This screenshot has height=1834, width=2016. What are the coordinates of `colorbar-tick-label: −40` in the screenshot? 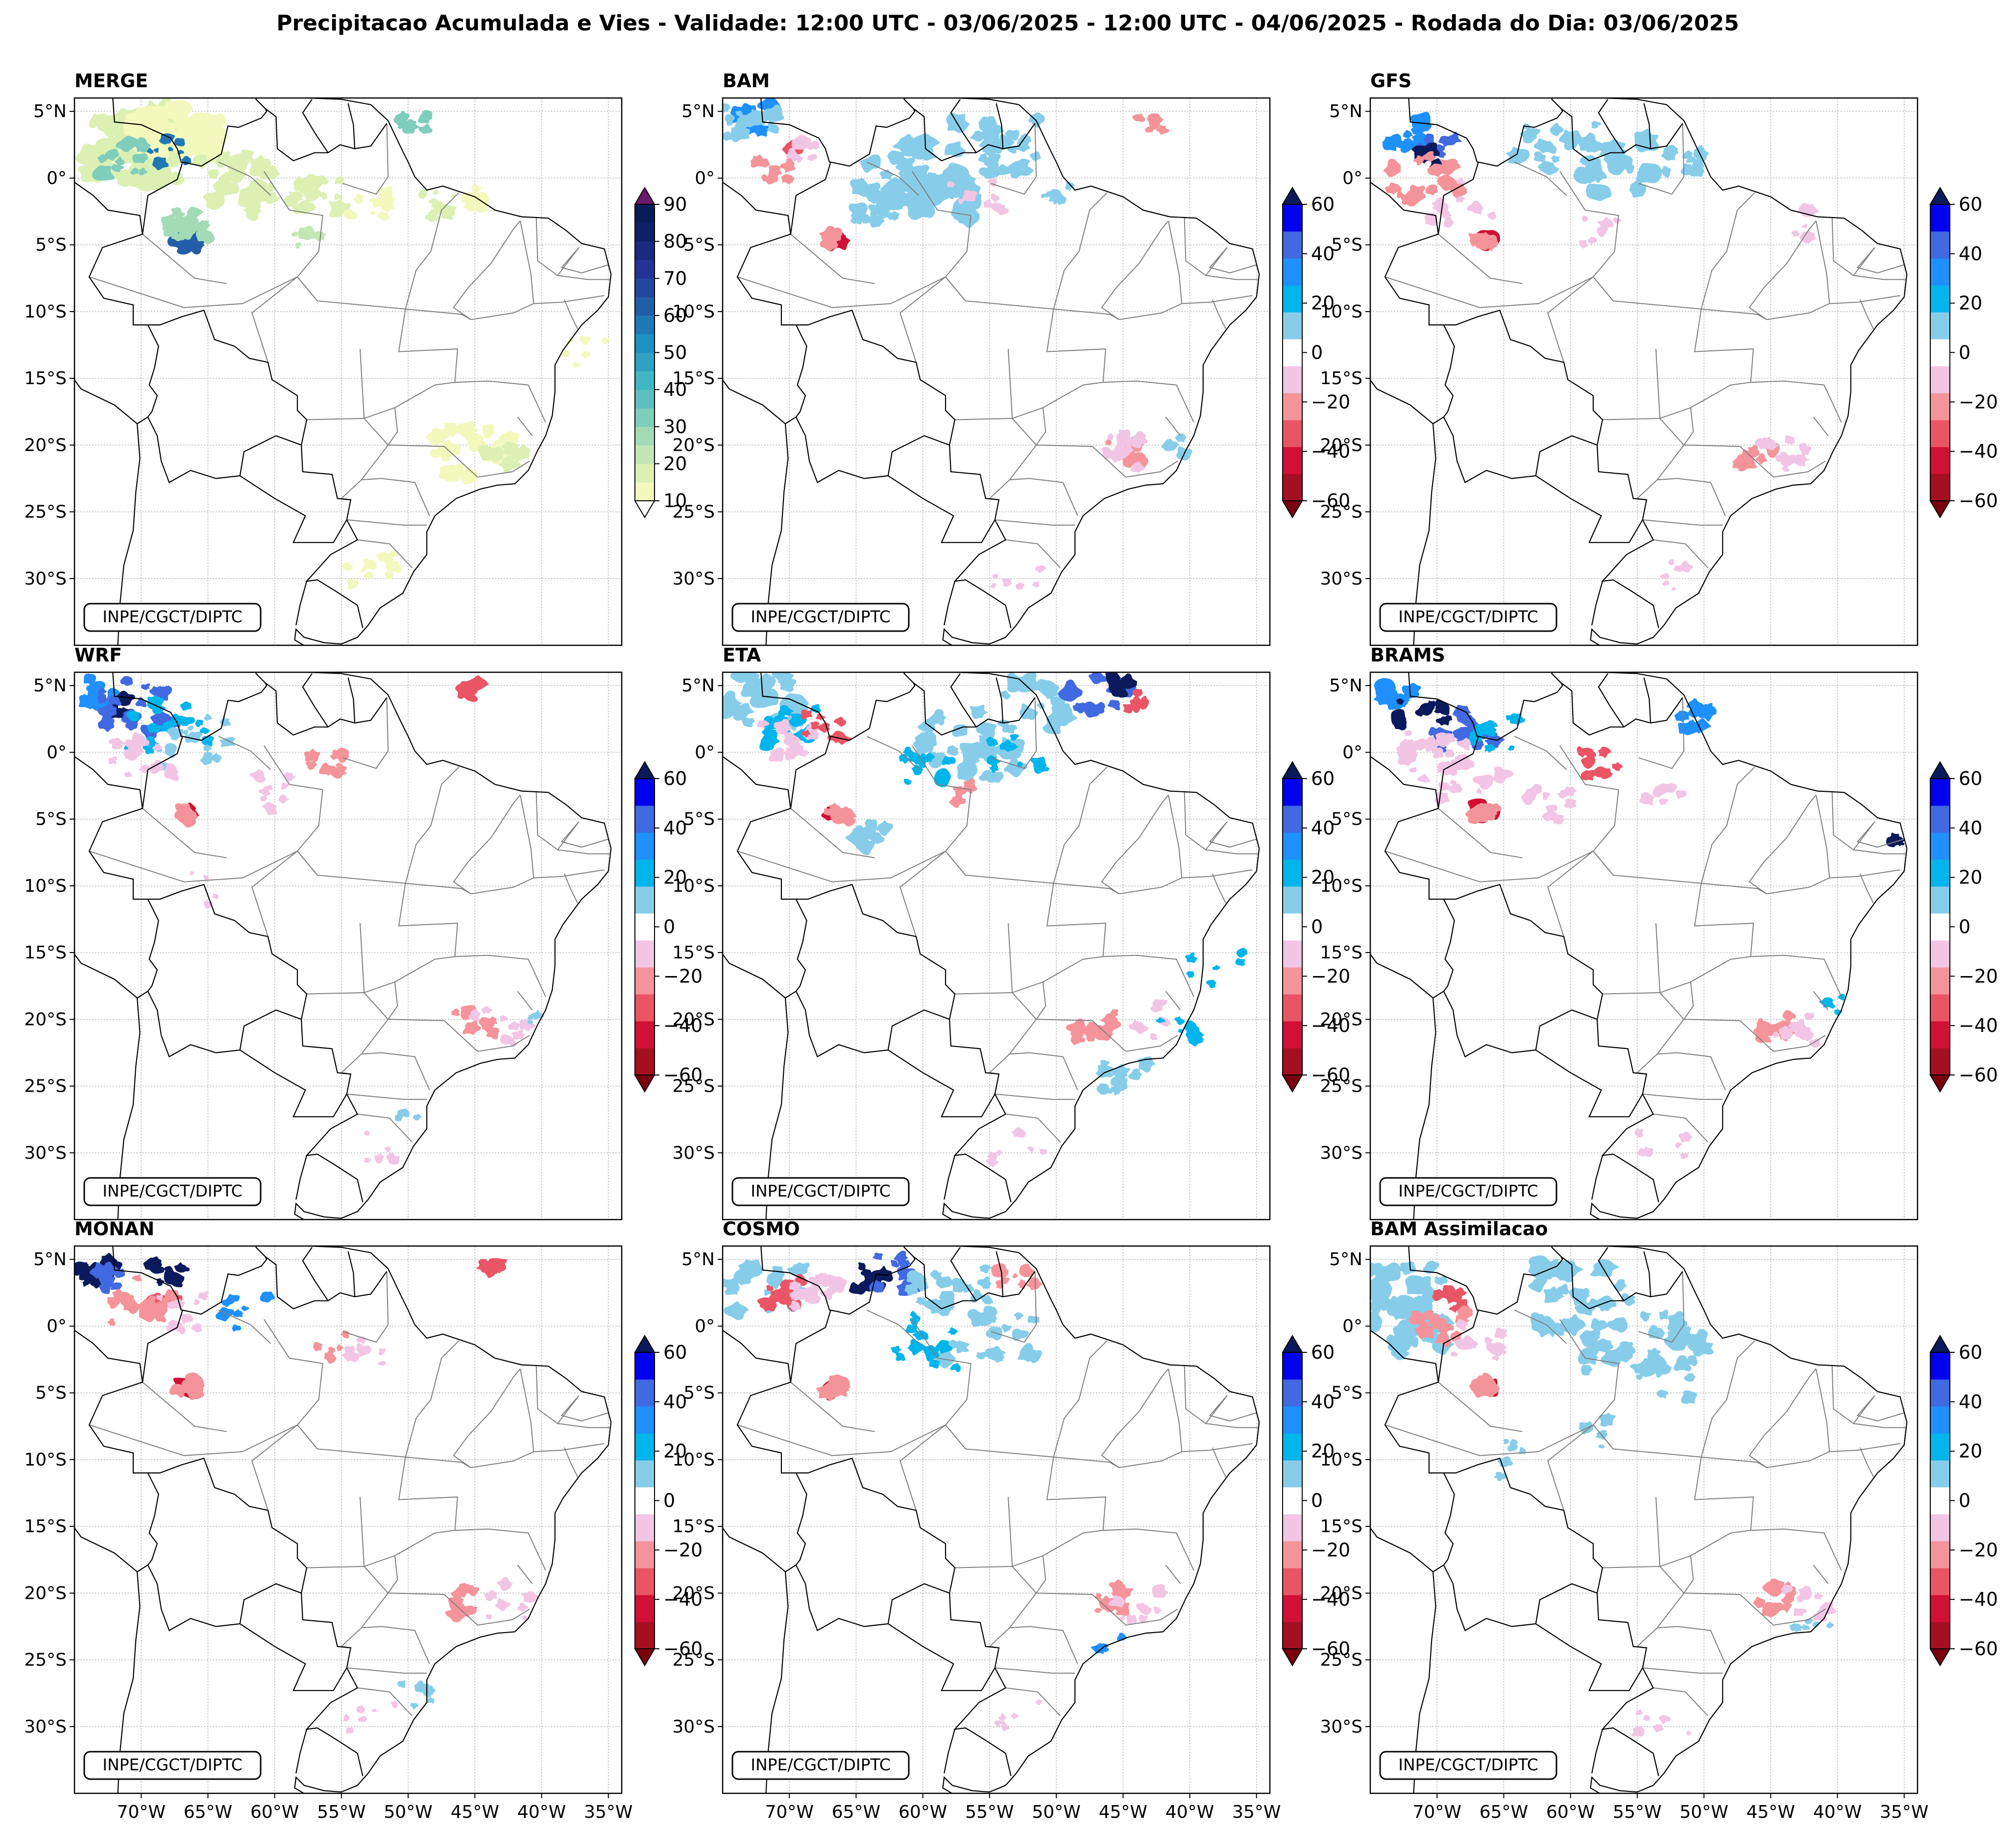 It's located at (683, 1599).